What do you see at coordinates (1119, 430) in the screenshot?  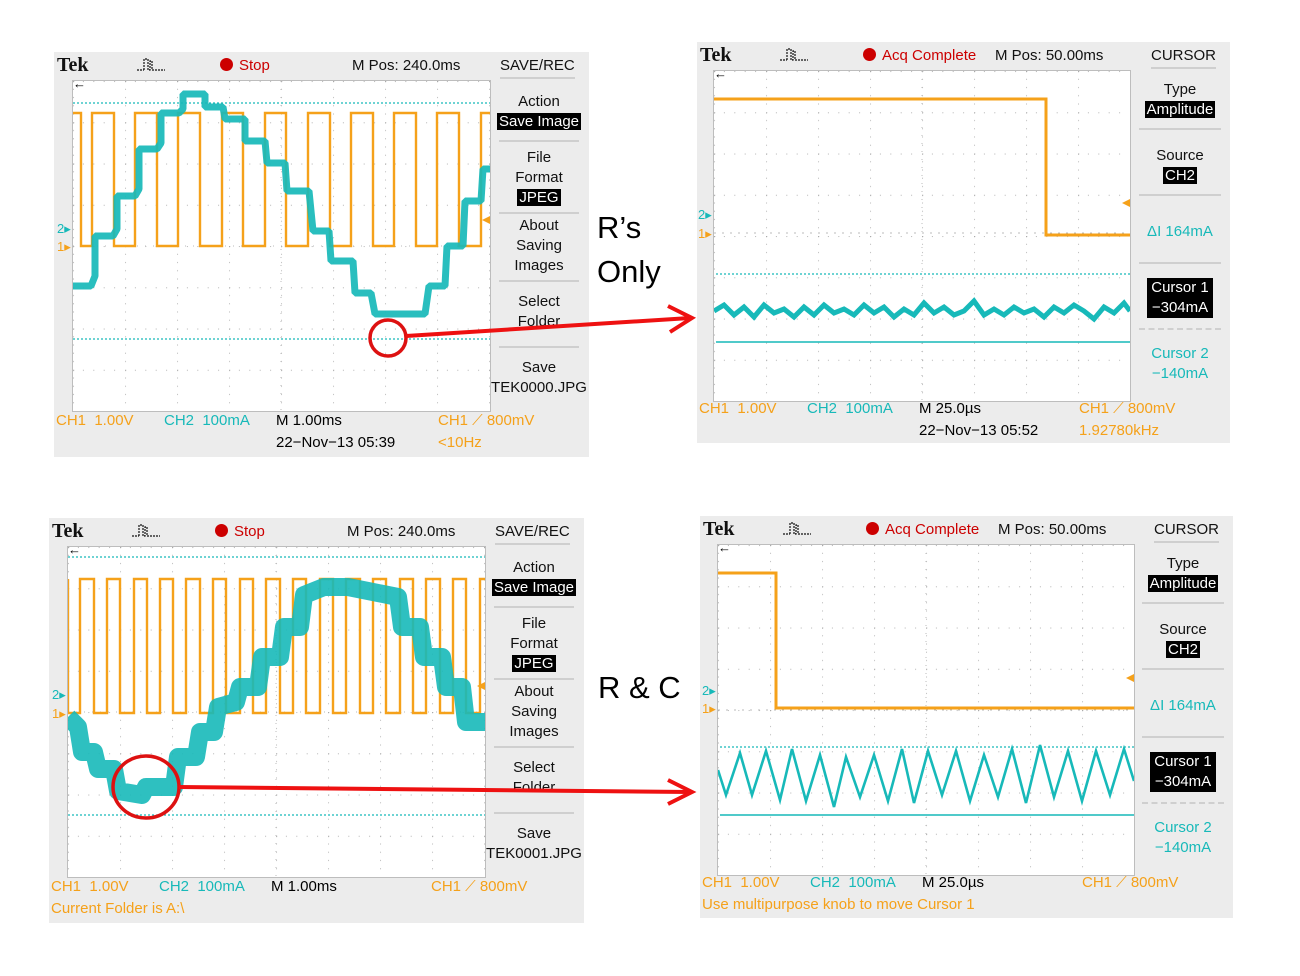 I see `trigger-frequency: 1.92780kHz` at bounding box center [1119, 430].